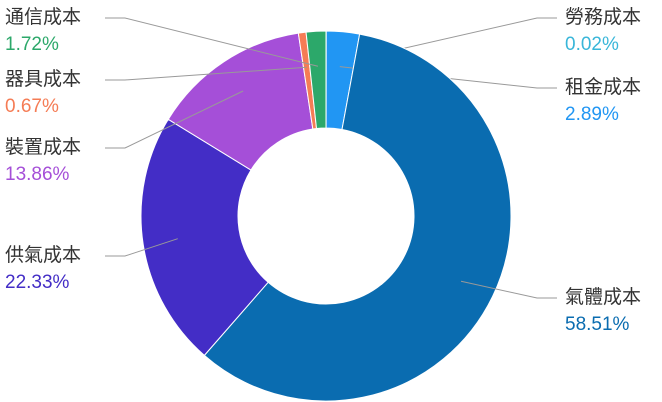  I want to click on value-label: 0.67%, so click(32, 106).